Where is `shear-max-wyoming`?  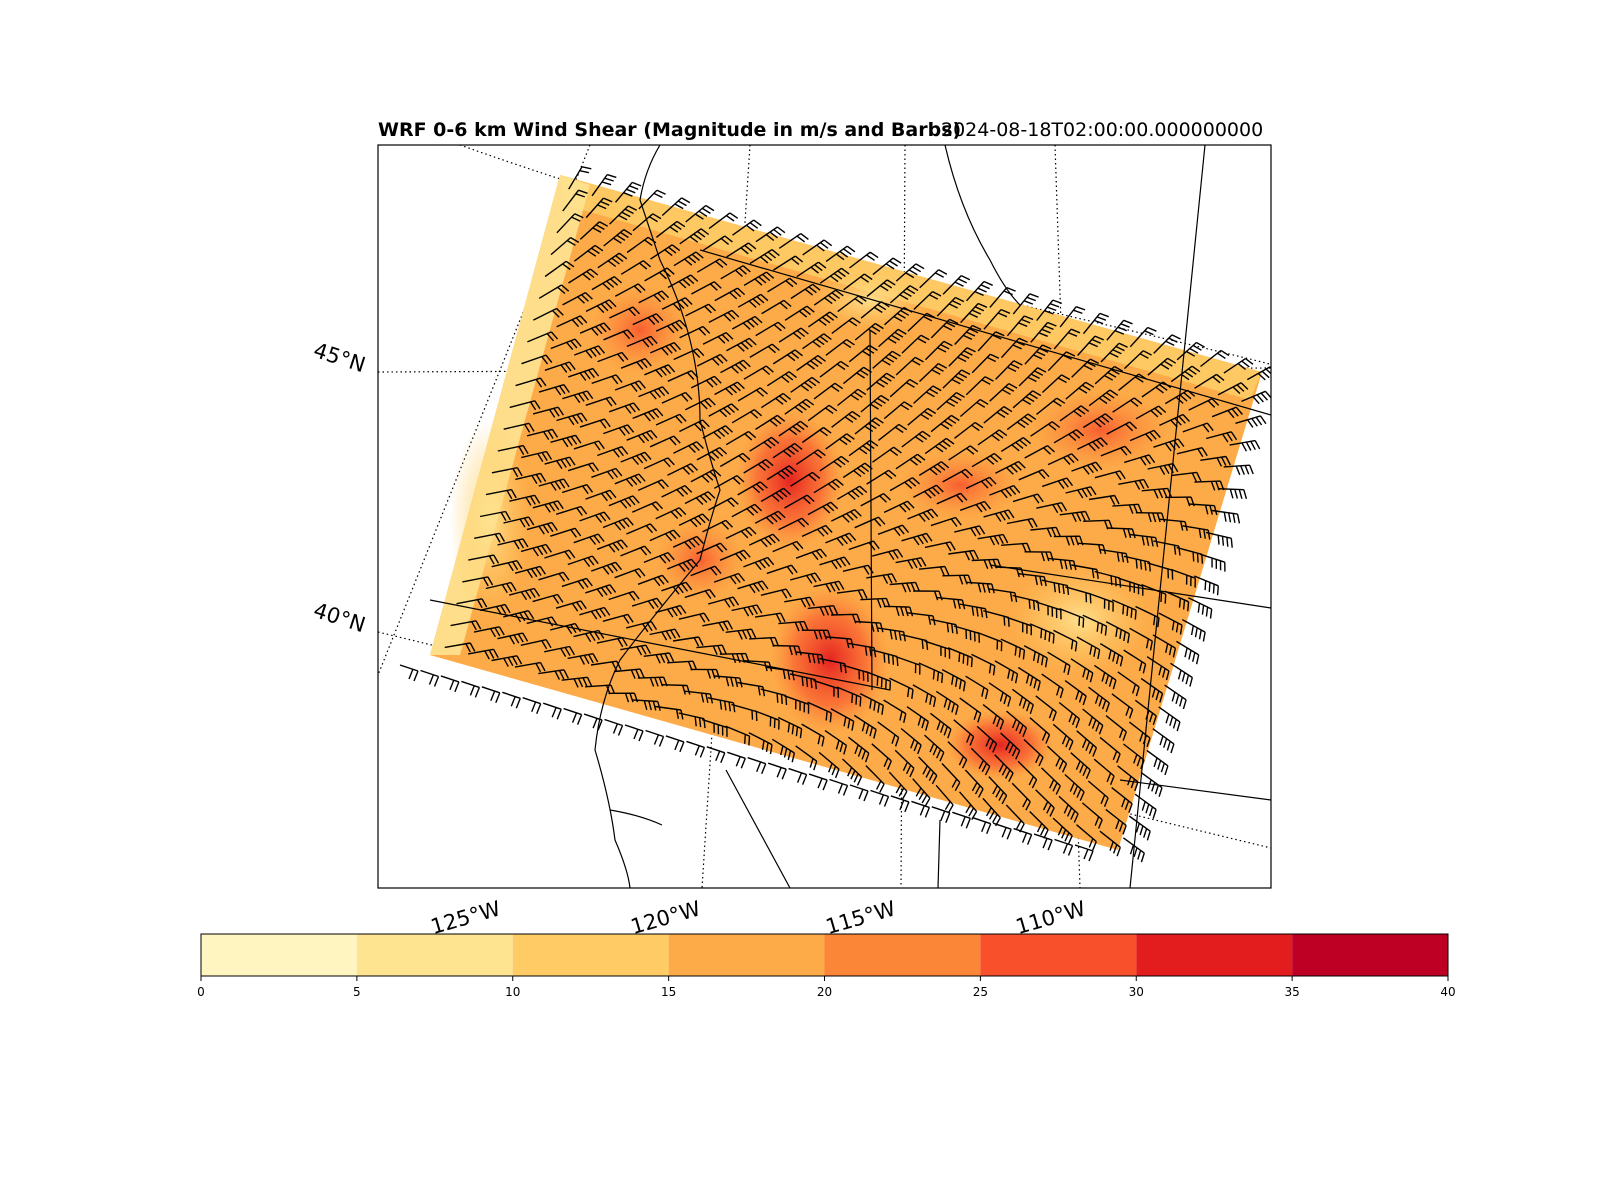
shear-max-wyoming is located at coordinates (960, 485).